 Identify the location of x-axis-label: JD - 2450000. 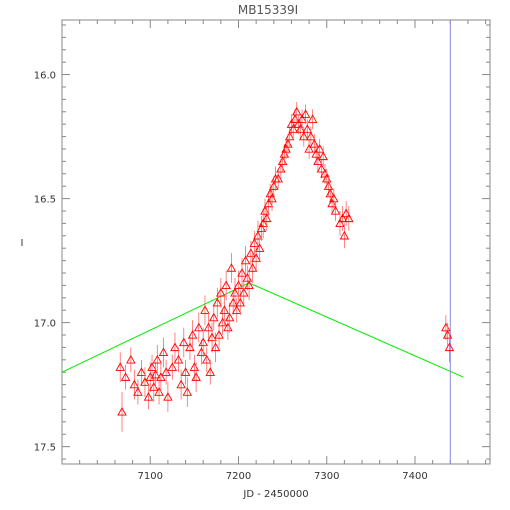
(275, 494).